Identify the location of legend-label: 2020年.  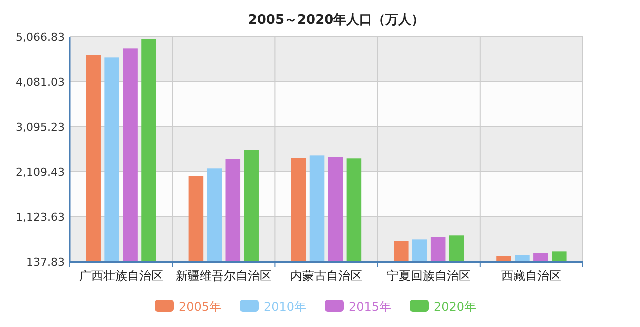
(455, 307).